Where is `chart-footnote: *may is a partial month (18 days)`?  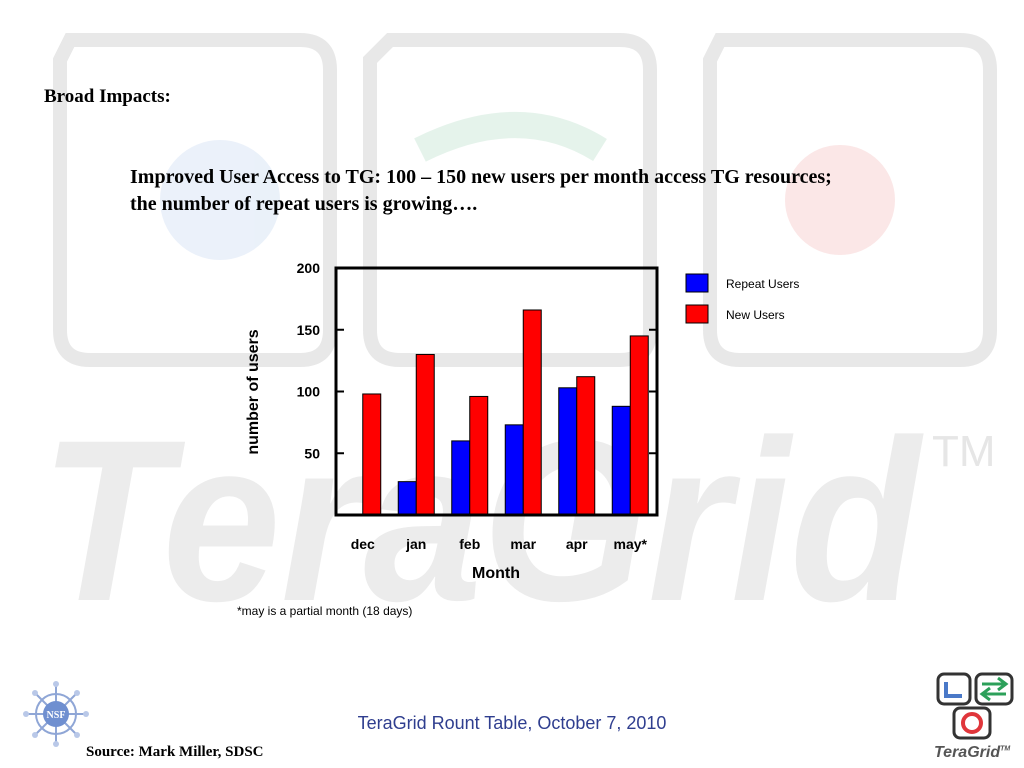
chart-footnote: *may is a partial month (18 days) is located at coordinates (325, 611).